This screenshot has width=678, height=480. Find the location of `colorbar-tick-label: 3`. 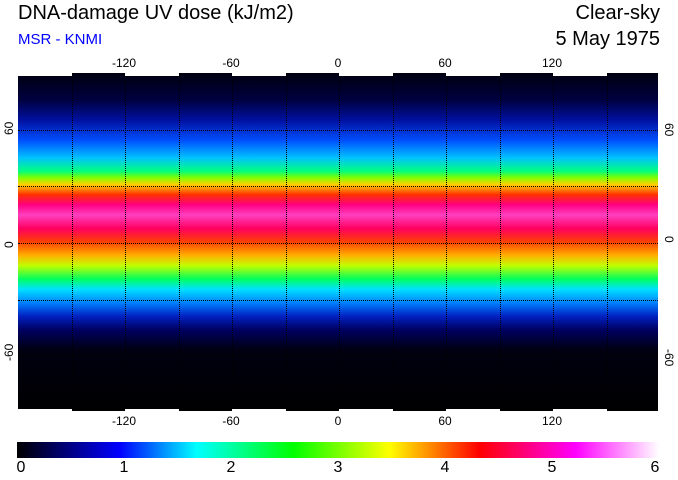

colorbar-tick-label: 3 is located at coordinates (338, 467).